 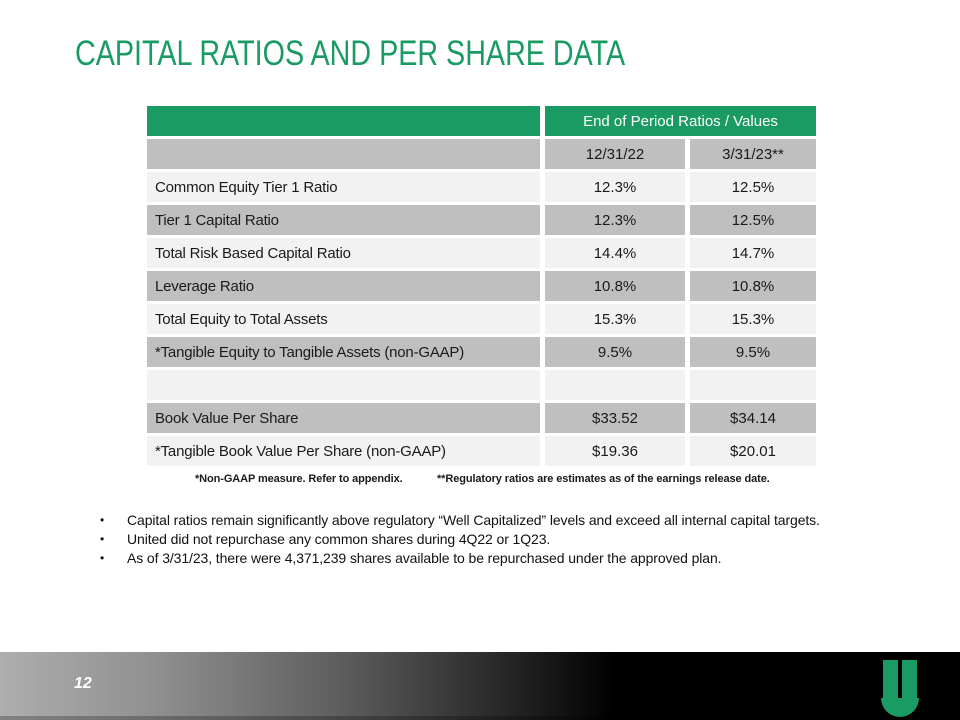 I want to click on row-value-2: $34.14, so click(x=753, y=418).